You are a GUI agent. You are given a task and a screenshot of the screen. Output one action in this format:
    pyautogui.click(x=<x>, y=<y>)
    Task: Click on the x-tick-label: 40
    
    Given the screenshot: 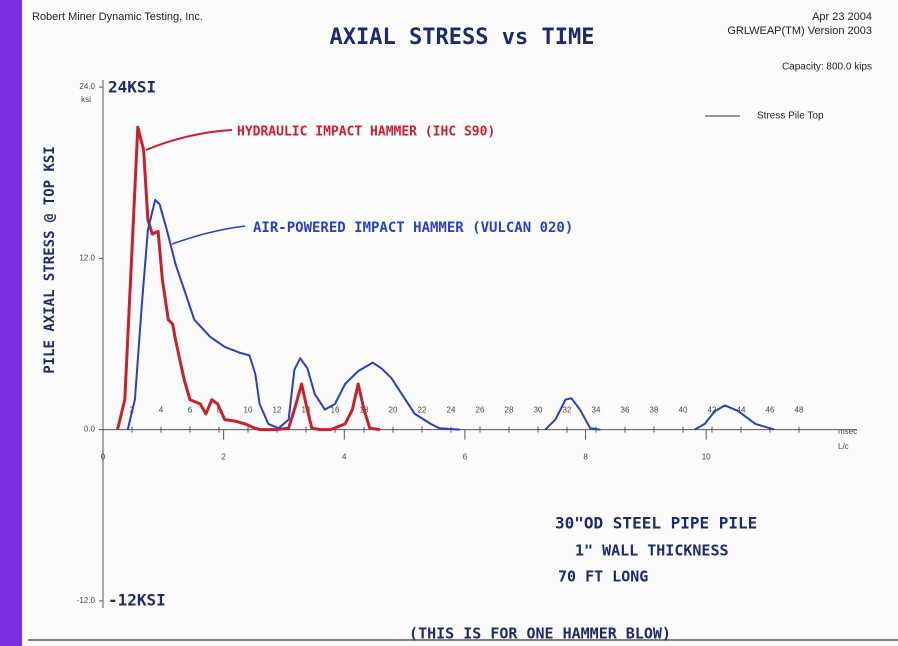 What is the action you would take?
    pyautogui.click(x=683, y=410)
    